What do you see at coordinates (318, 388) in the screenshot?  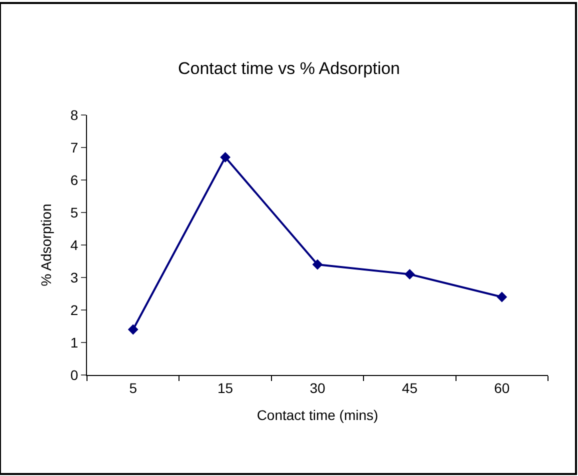 I see `x-tick-label: 30` at bounding box center [318, 388].